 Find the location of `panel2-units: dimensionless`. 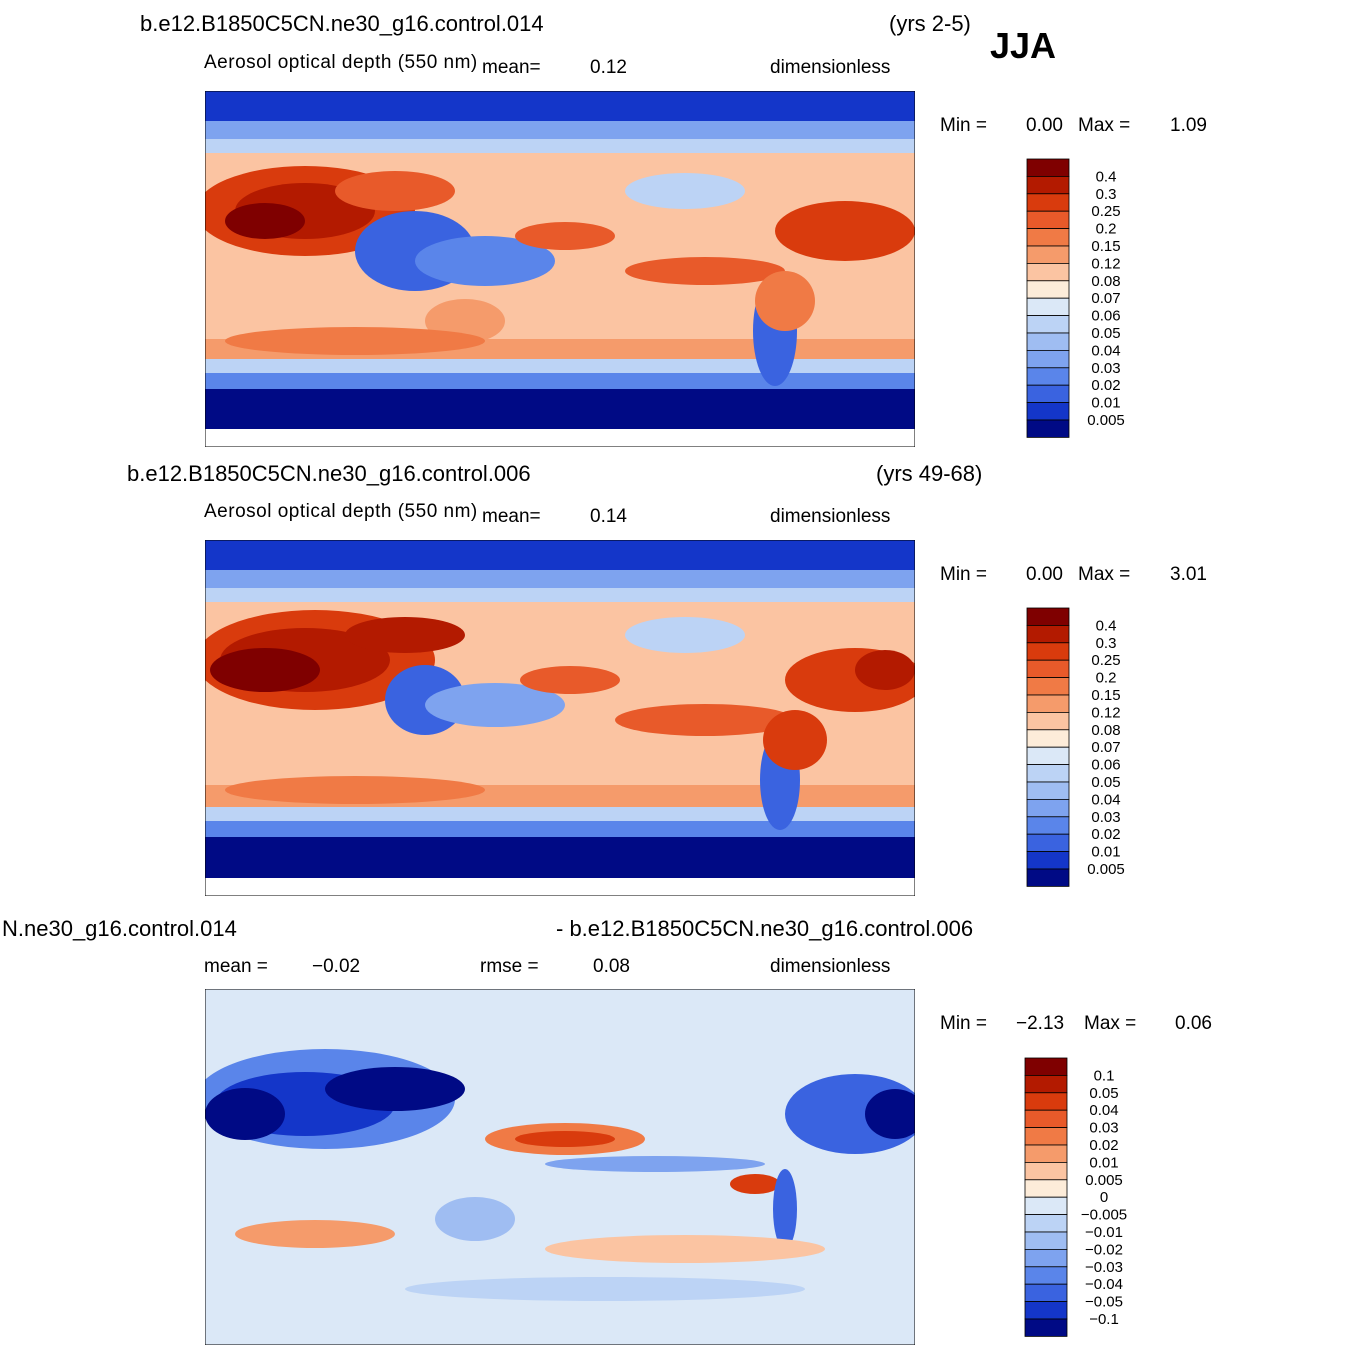

panel2-units: dimensionless is located at coordinates (830, 516).